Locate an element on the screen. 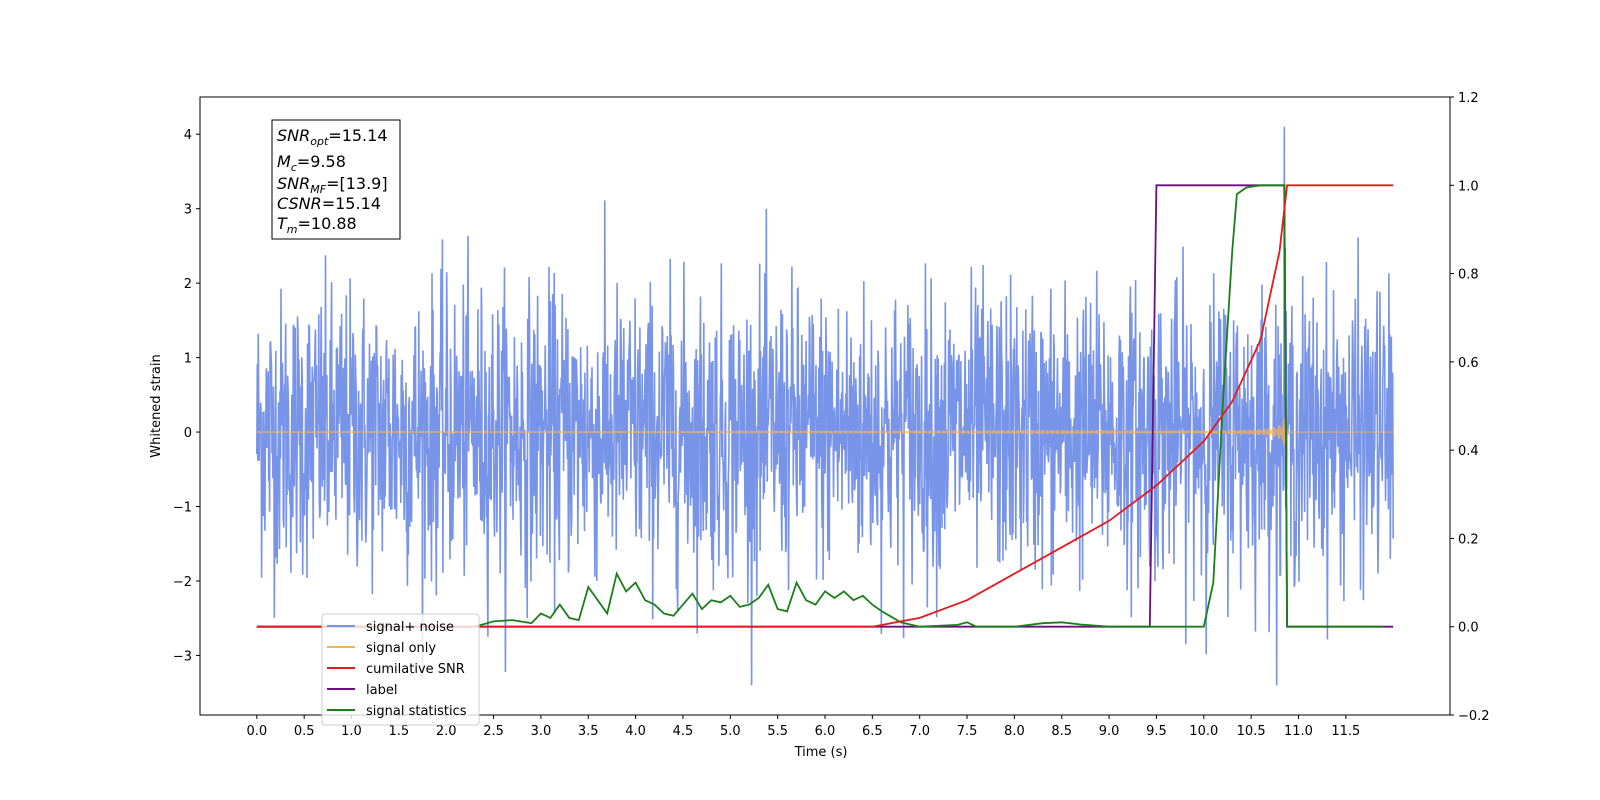 The width and height of the screenshot is (1600, 800). x-tick-label: 2.0 is located at coordinates (446, 731).